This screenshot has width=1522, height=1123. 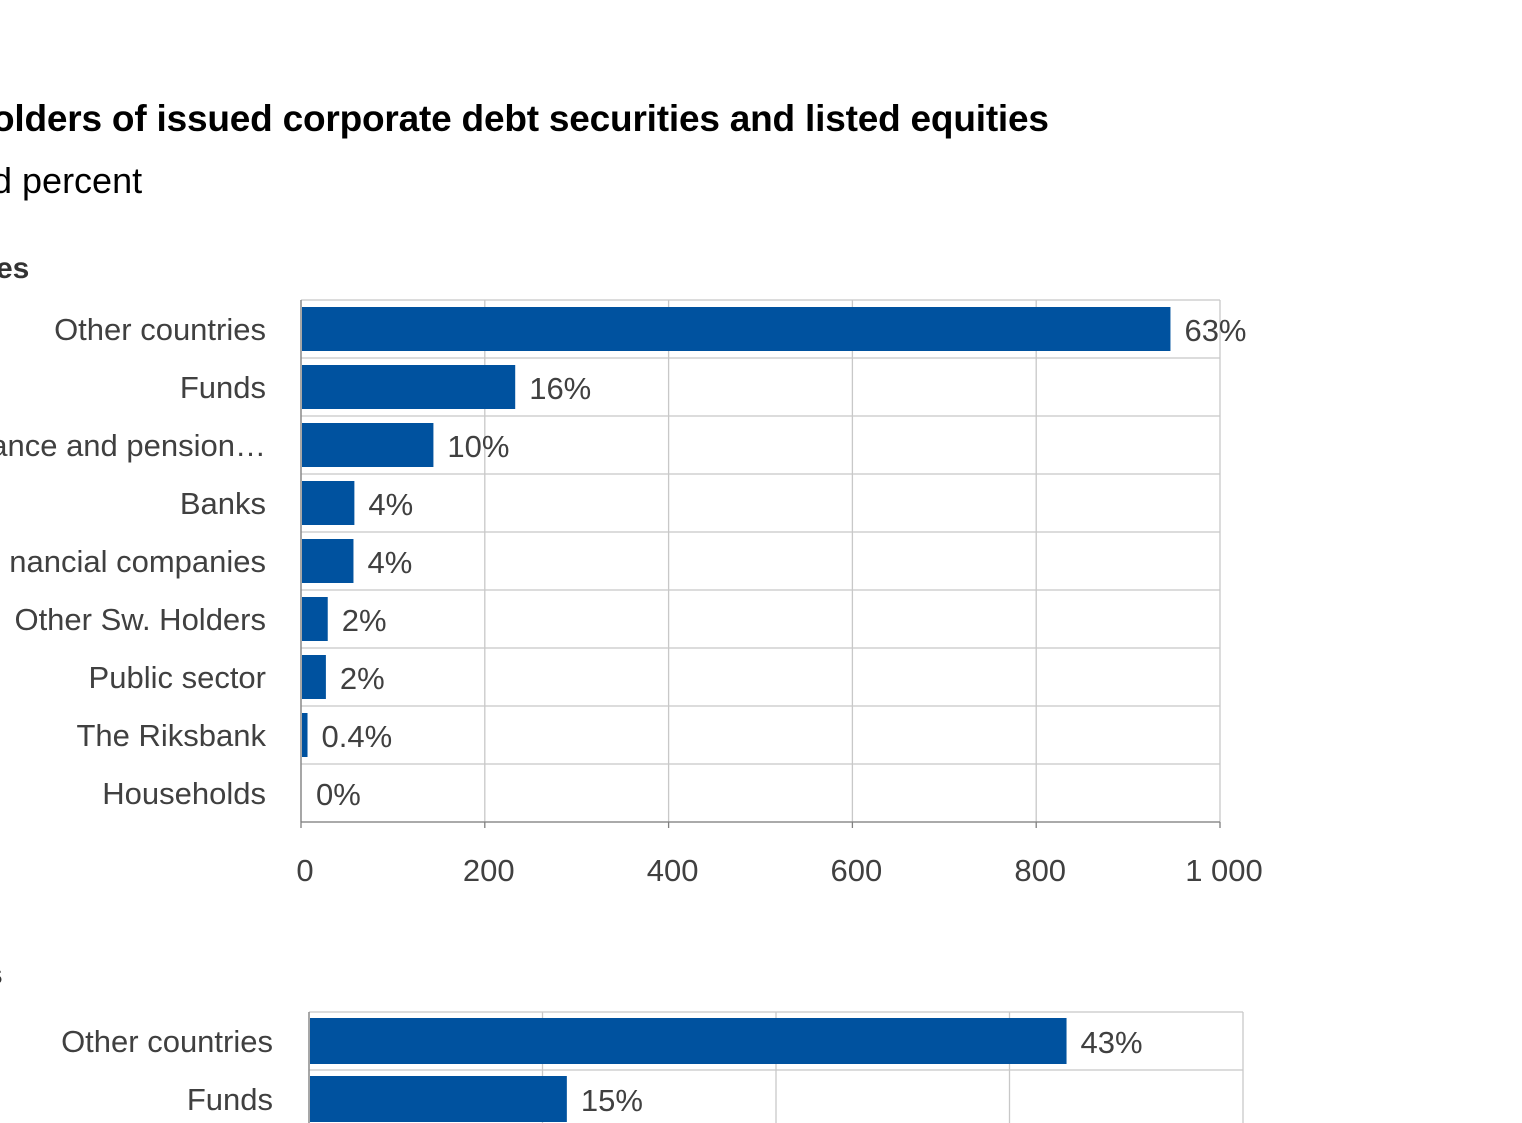 I want to click on data-label: 0.4%, so click(x=357, y=736).